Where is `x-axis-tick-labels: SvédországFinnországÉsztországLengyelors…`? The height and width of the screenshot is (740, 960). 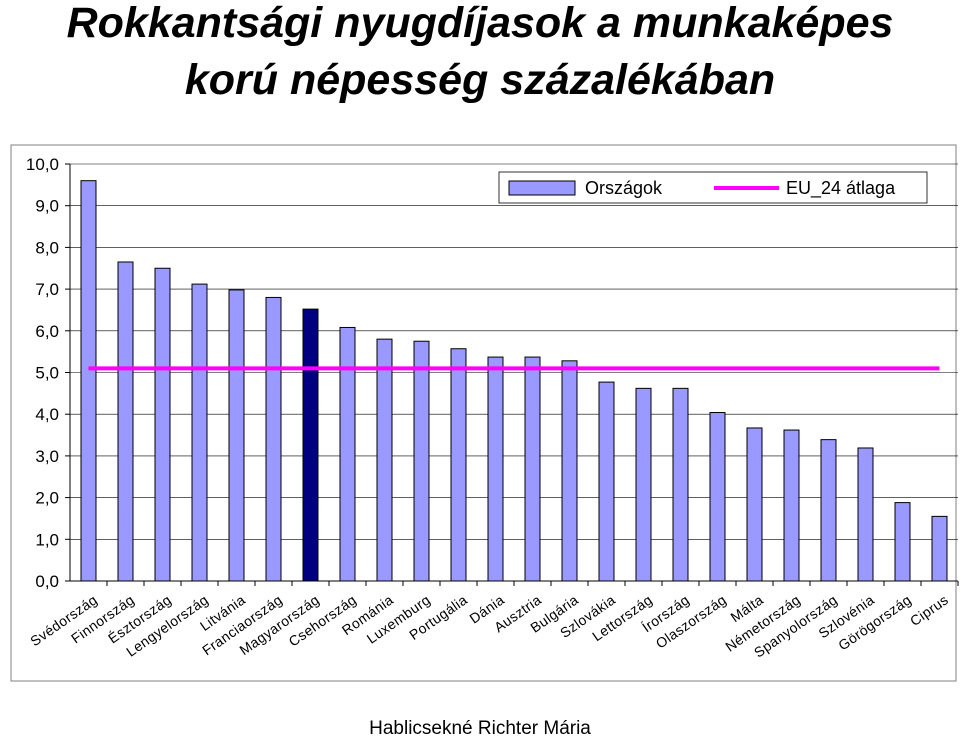 x-axis-tick-labels: SvédországFinnországÉsztországLengyelors… is located at coordinates (489, 625).